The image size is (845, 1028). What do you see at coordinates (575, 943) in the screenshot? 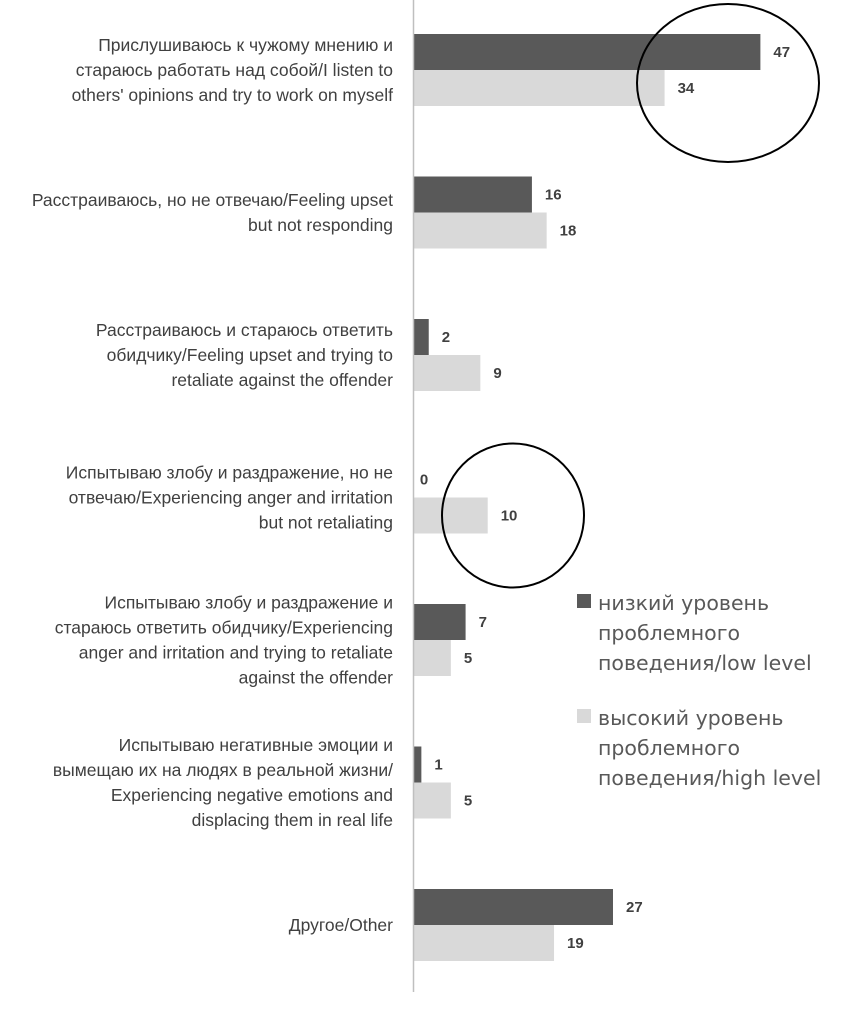
I see `data-label: 19` at bounding box center [575, 943].